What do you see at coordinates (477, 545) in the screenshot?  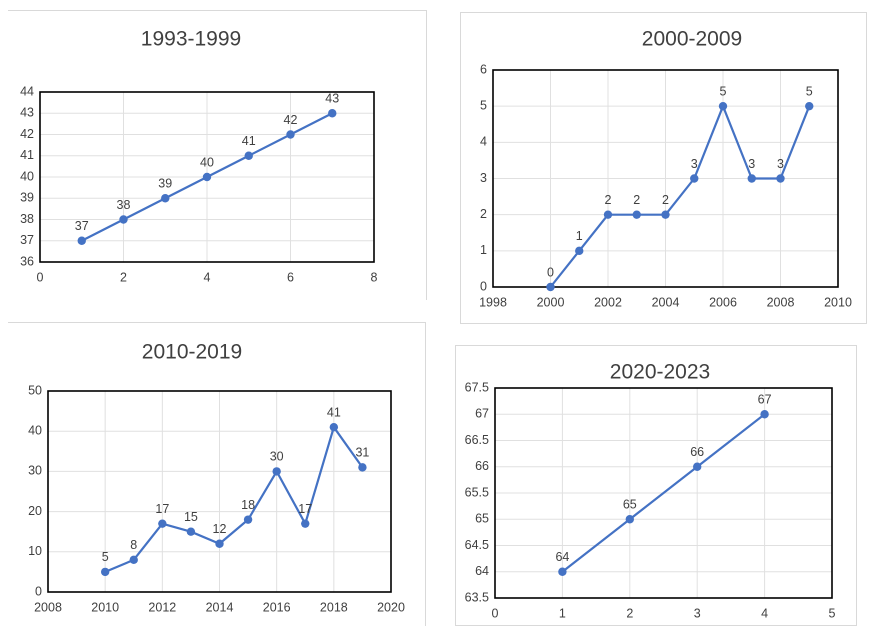 I see `y-tick-label: 64.5` at bounding box center [477, 545].